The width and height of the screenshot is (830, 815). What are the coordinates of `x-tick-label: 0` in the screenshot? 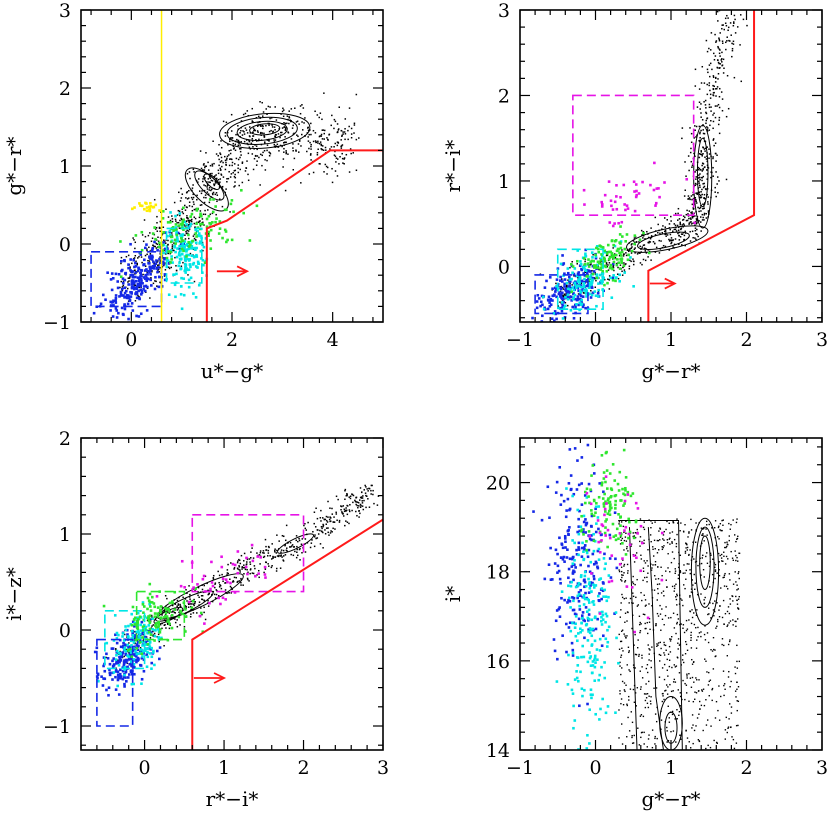 It's located at (595, 340).